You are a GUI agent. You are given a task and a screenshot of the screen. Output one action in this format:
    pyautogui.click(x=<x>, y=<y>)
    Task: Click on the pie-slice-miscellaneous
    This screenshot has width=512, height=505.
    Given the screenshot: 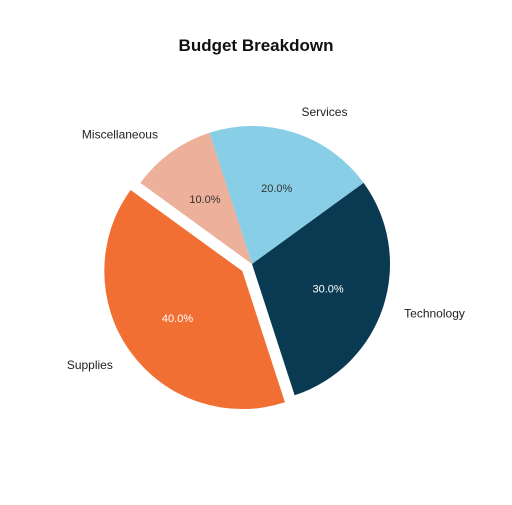 What is the action you would take?
    pyautogui.click(x=196, y=198)
    